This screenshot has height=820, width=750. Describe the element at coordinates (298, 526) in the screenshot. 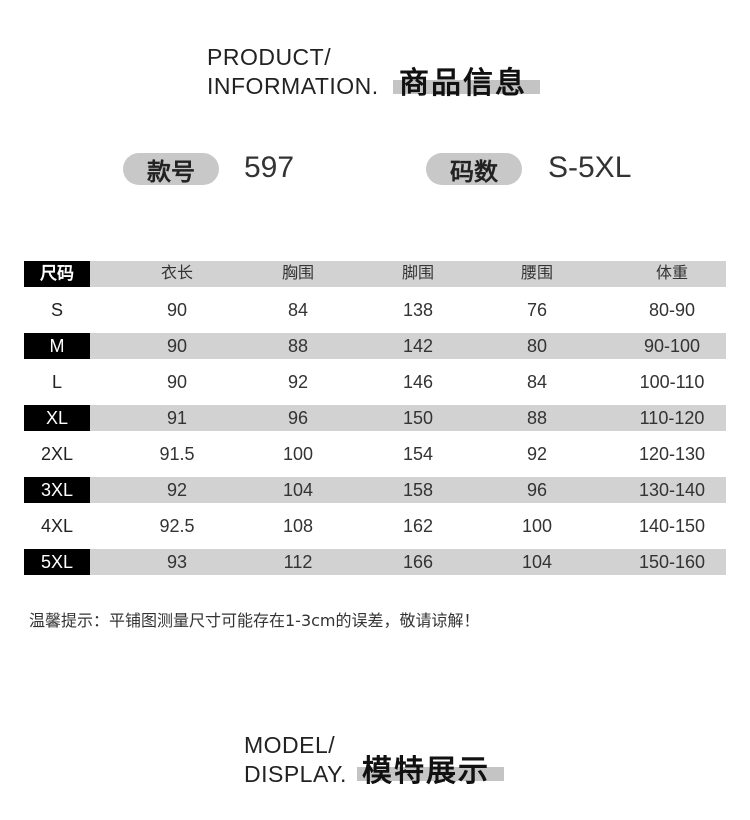

I see `table-cell: 108` at that location.